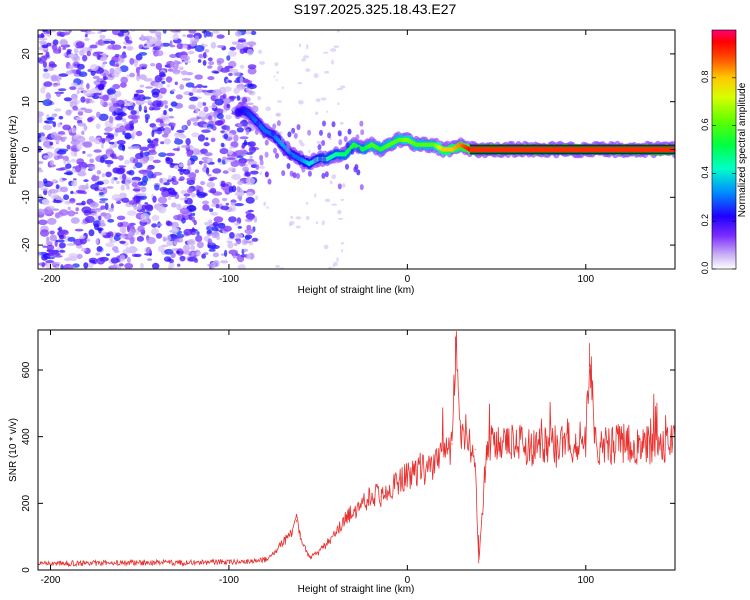 This screenshot has width=750, height=600. What do you see at coordinates (408, 279) in the screenshot?
I see `x-tick-label: 0` at bounding box center [408, 279].